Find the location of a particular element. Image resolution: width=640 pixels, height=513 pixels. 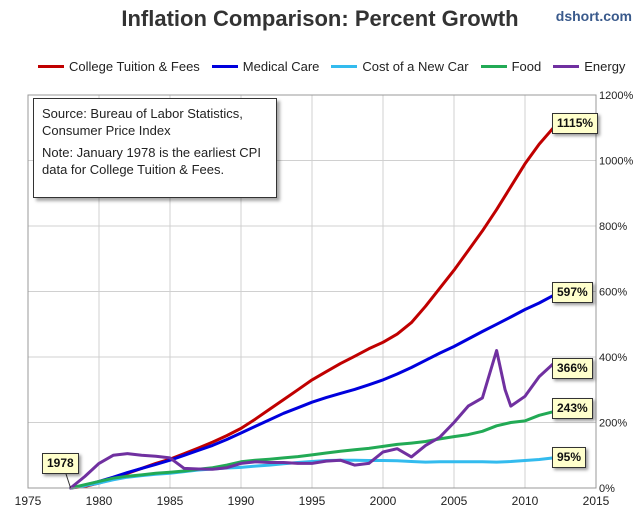

x-tick-label: 2000 is located at coordinates (383, 501).